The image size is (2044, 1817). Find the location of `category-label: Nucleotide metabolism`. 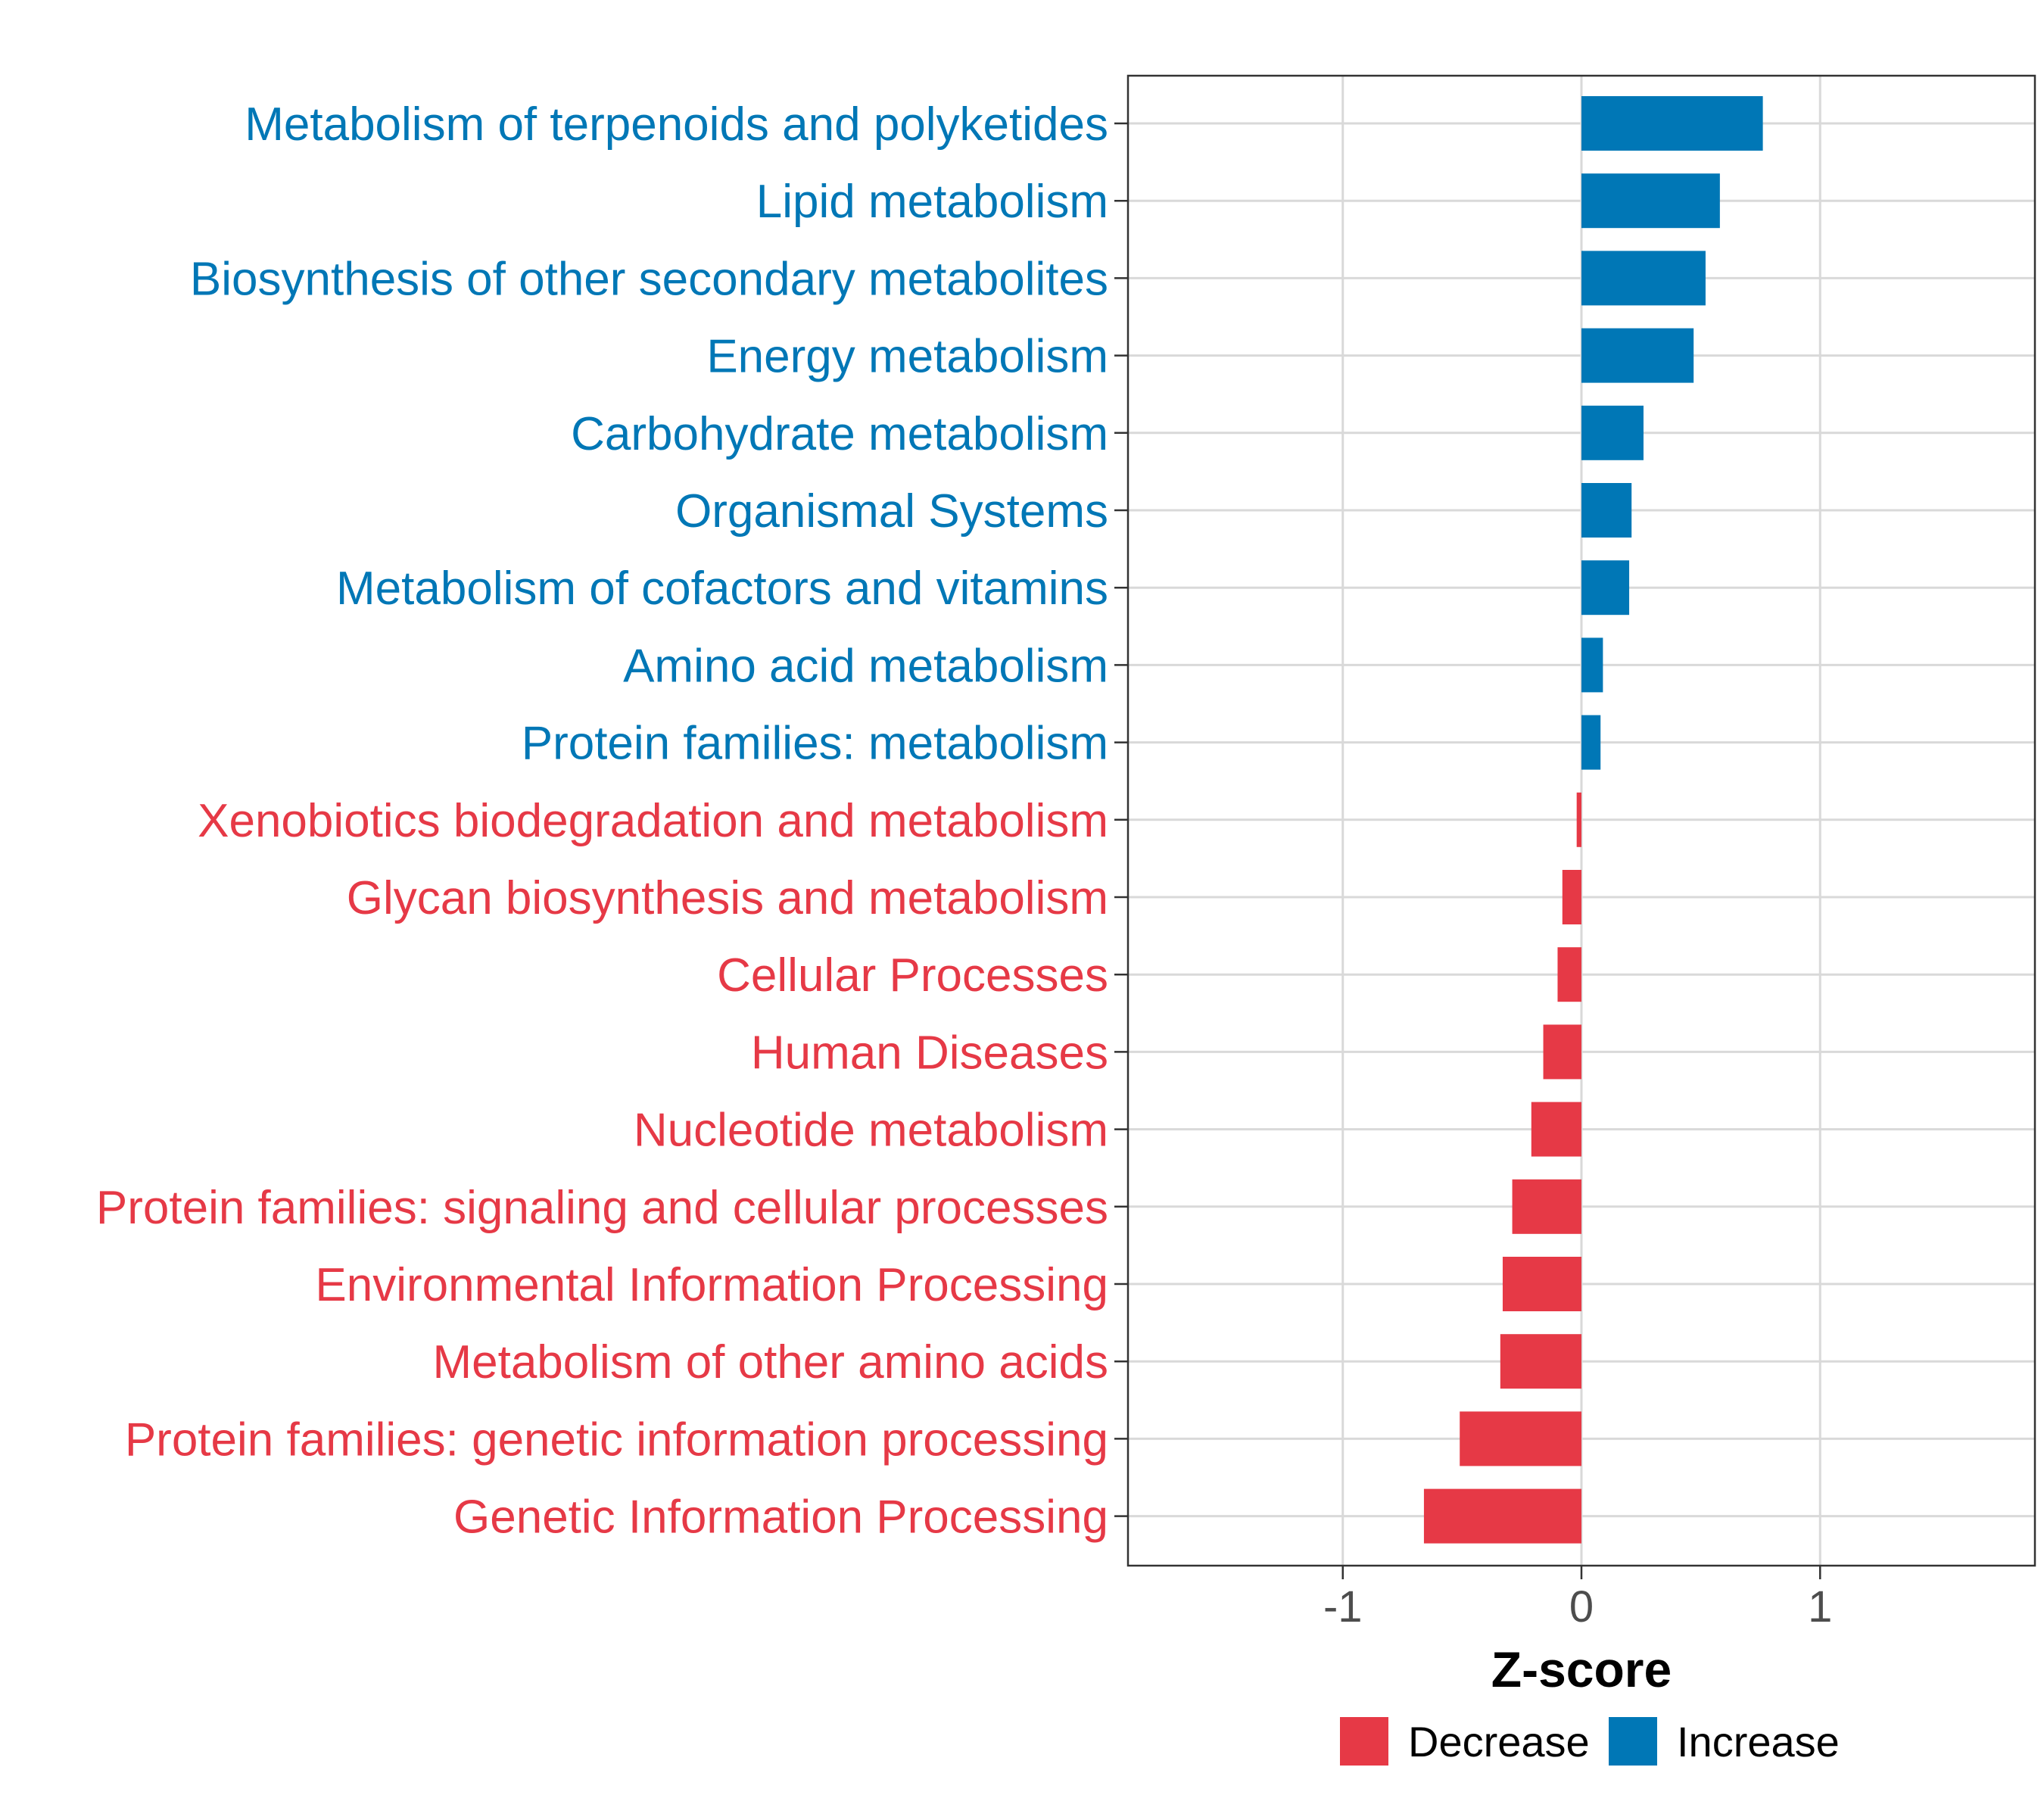

category-label: Nucleotide metabolism is located at coordinates (871, 1131).